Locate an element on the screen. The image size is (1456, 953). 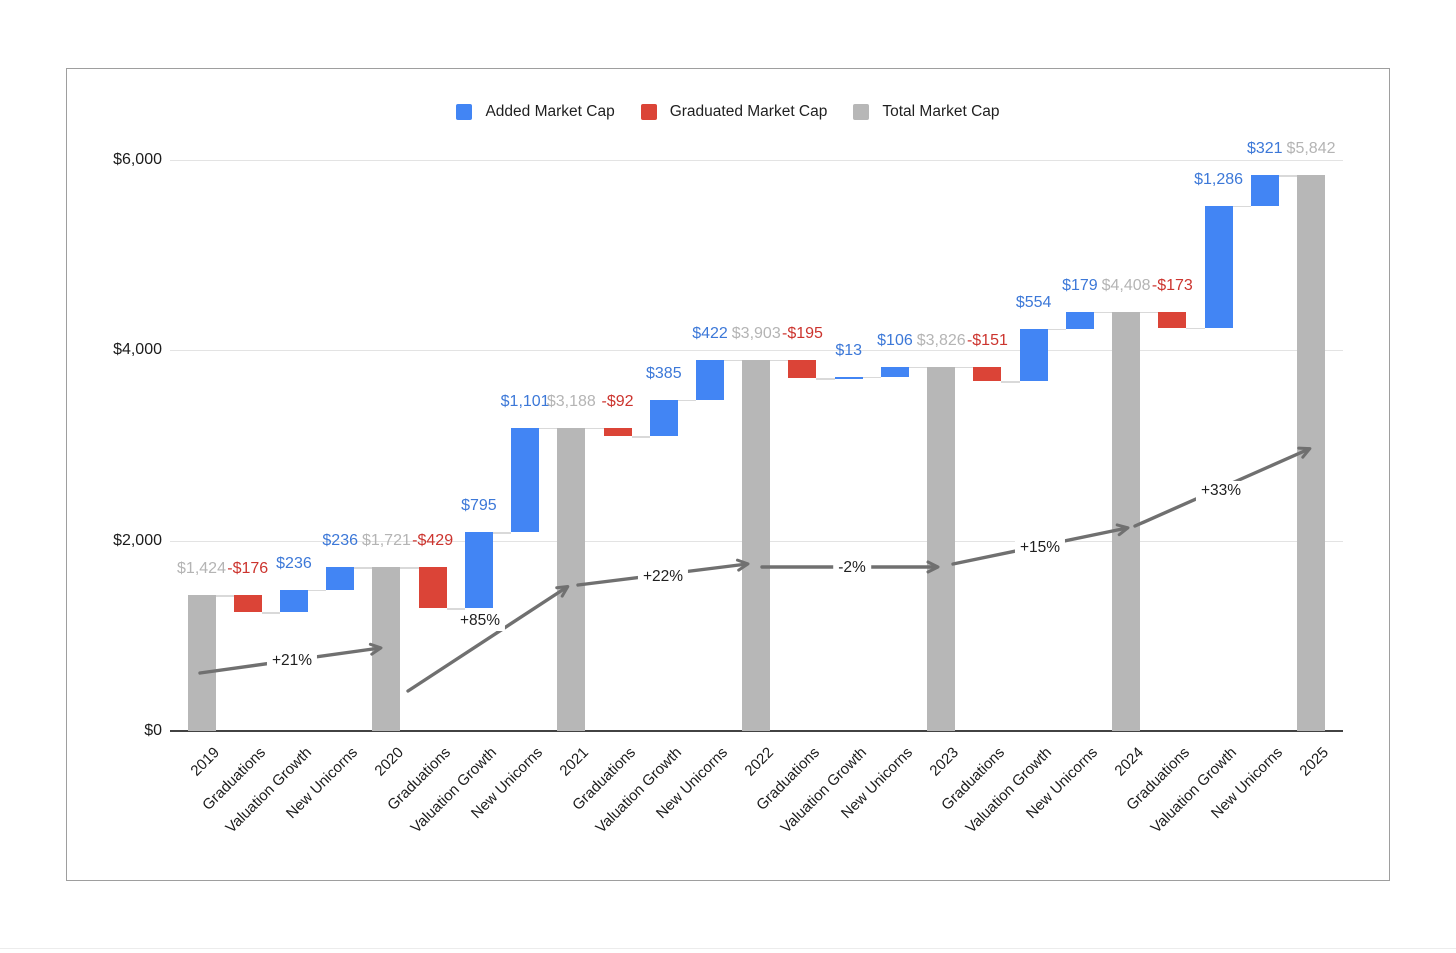
legend-item: Total Market Cap is located at coordinates (926, 112).